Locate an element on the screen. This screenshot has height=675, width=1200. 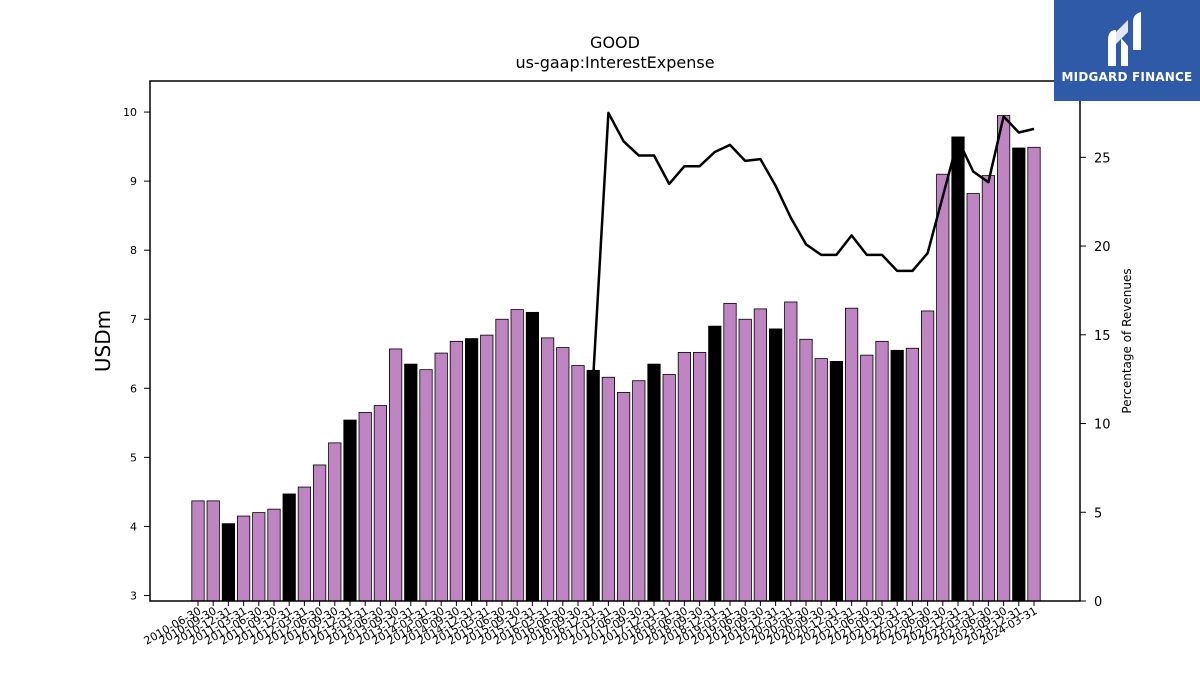
y-tick-label: 10 is located at coordinates (130, 112).